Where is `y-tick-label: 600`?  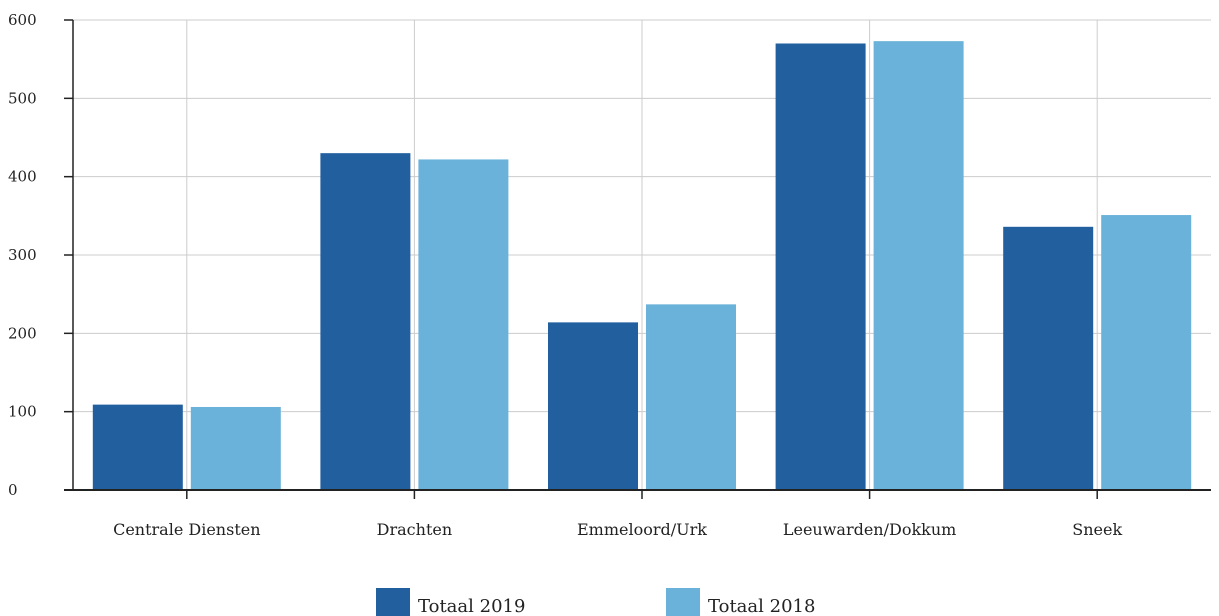 y-tick-label: 600 is located at coordinates (22, 20).